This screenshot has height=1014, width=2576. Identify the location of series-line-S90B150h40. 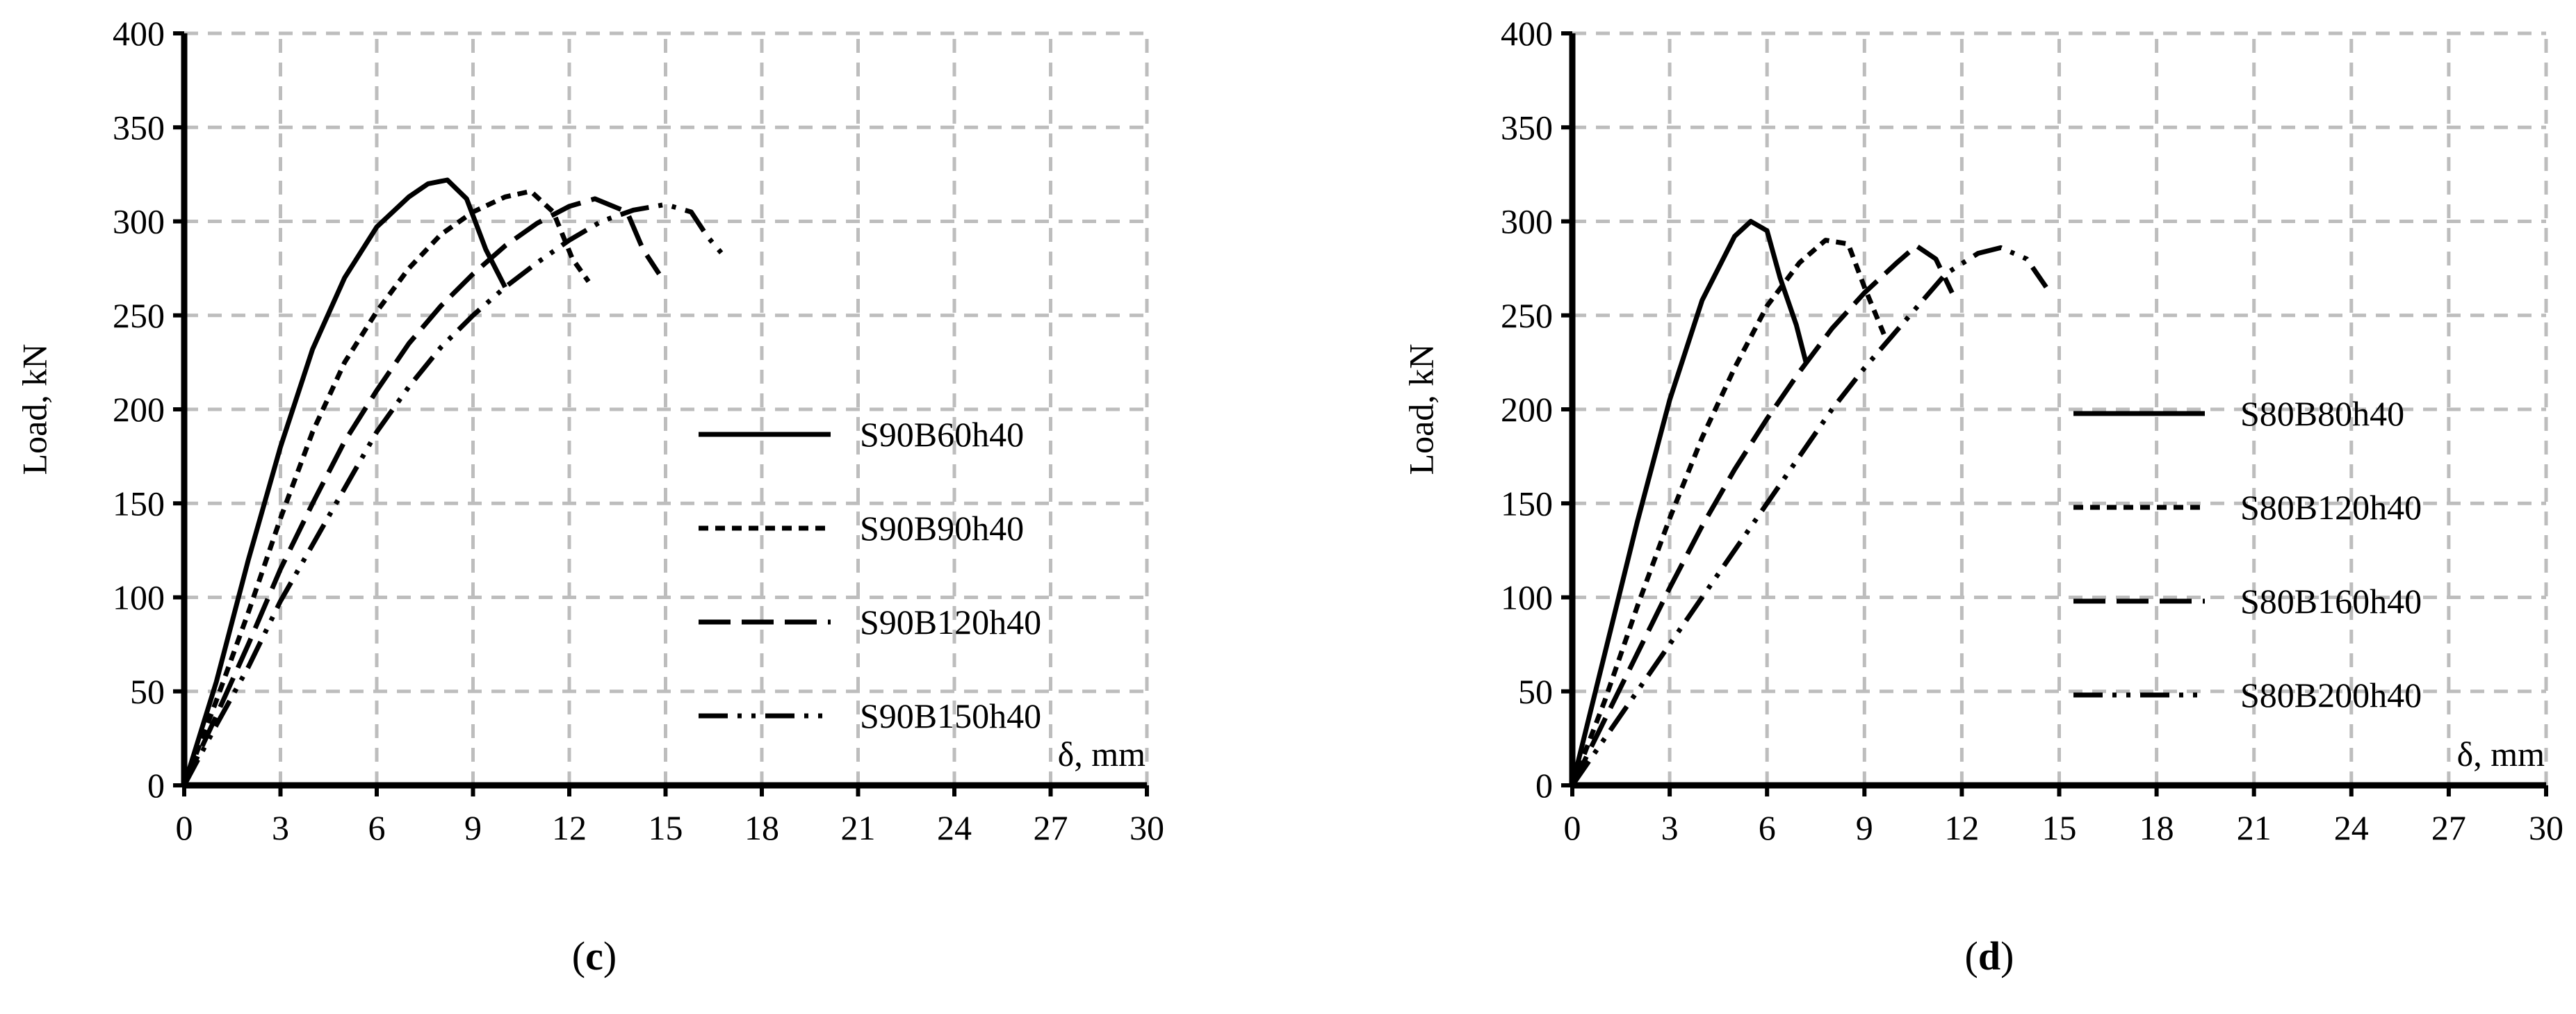
(453, 495).